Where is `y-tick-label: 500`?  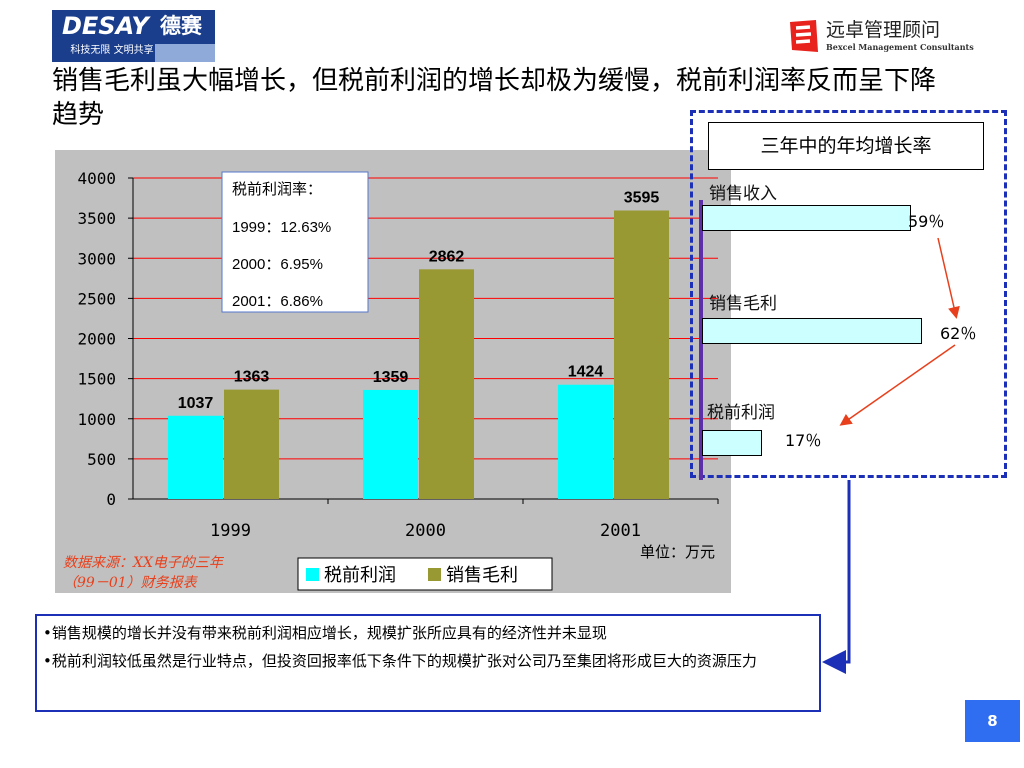
y-tick-label: 500 is located at coordinates (101, 459).